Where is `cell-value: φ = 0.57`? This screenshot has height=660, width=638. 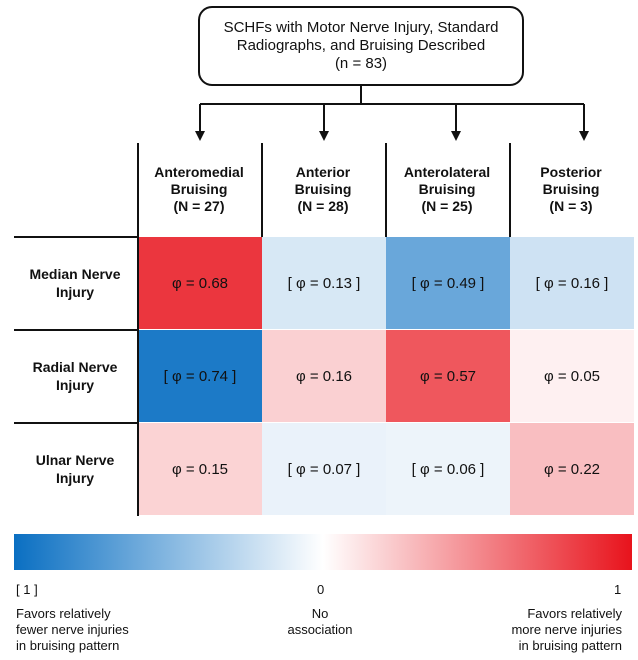
cell-value: φ = 0.57 is located at coordinates (447, 376).